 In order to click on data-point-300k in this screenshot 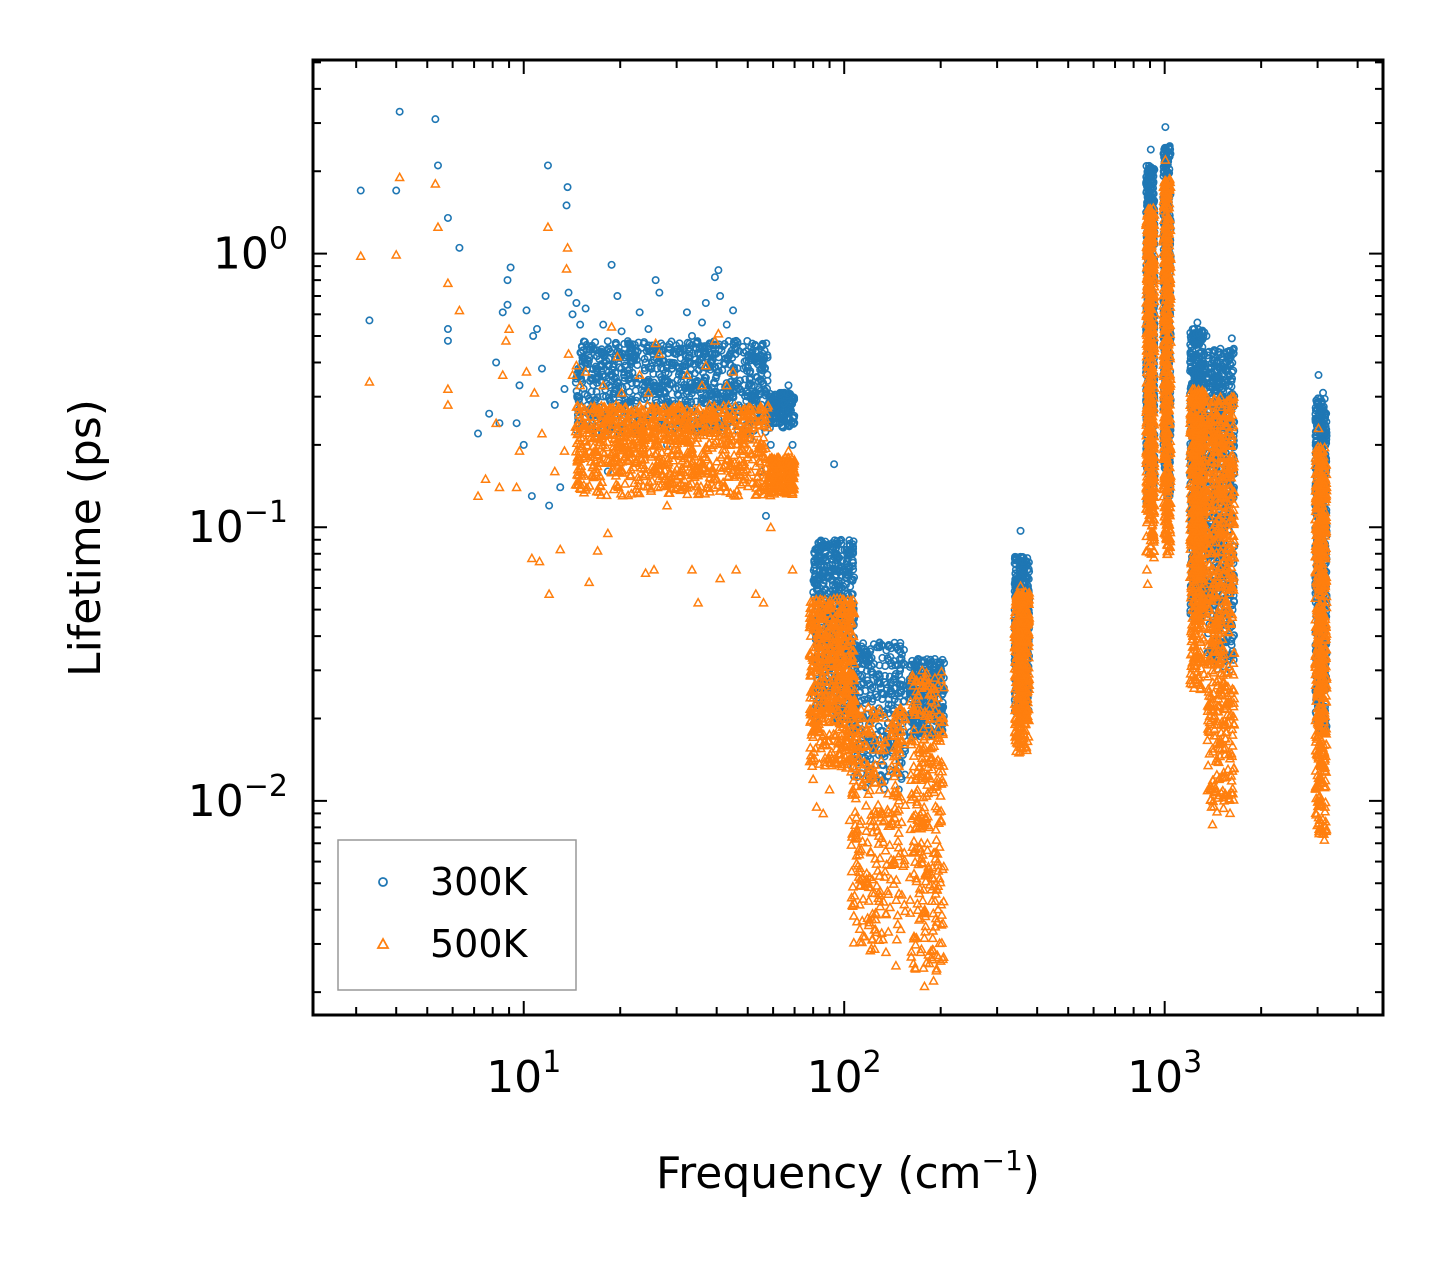, I will do `click(608, 341)`.